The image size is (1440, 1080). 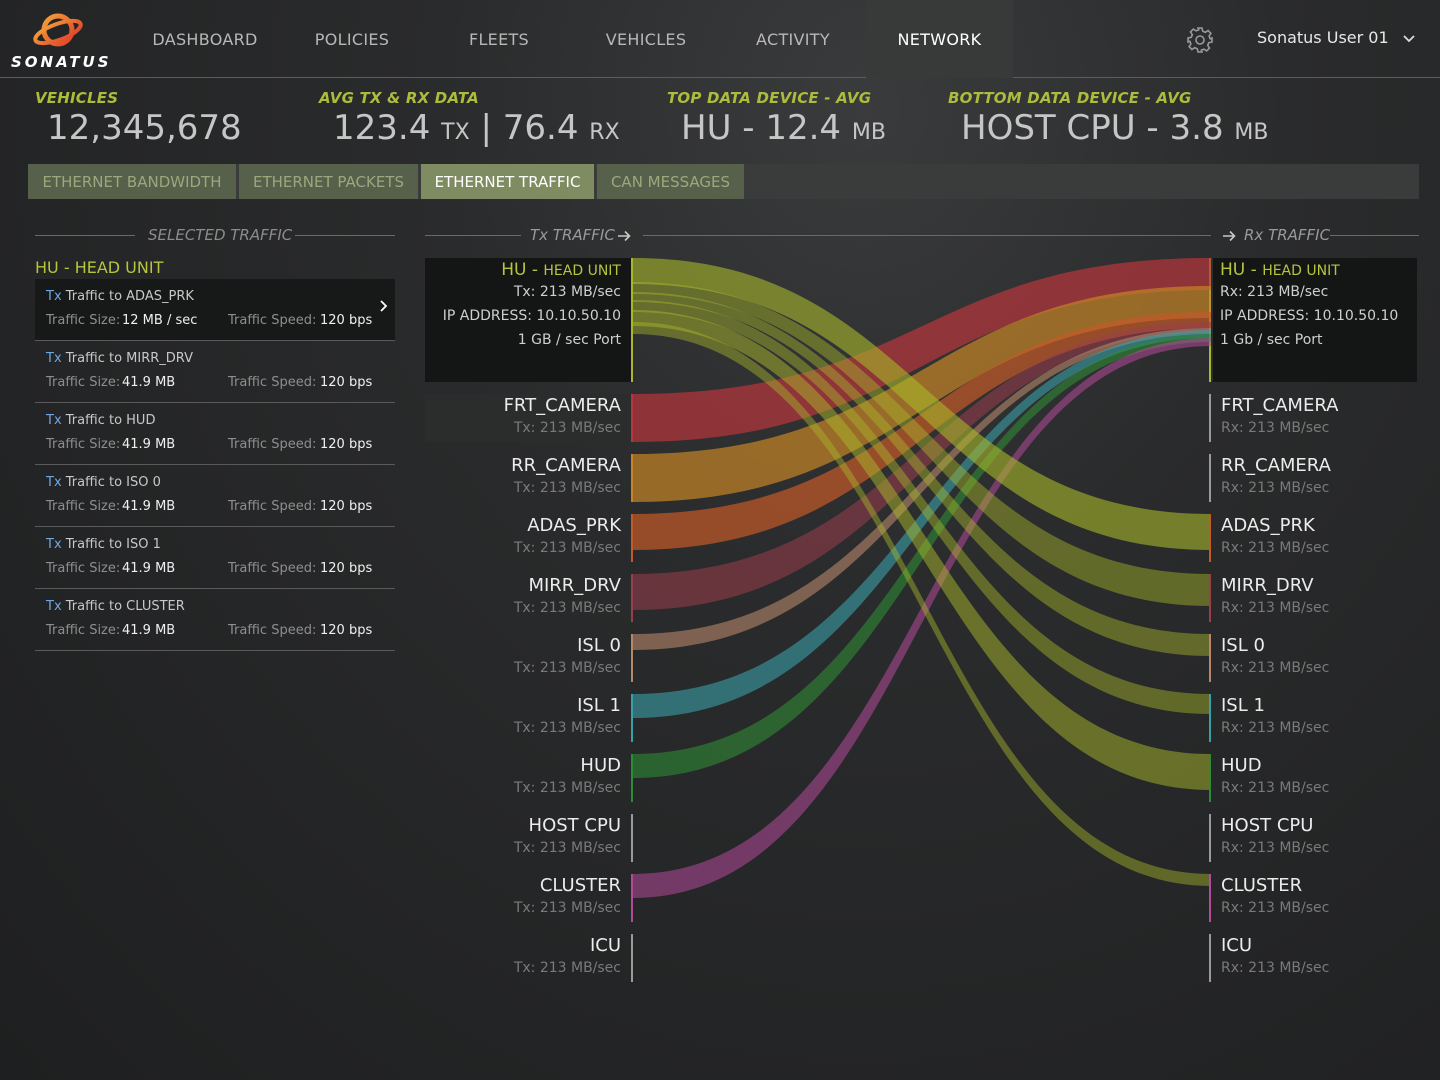 I want to click on traffic-size-label: Traffic Size:, so click(x=83, y=630).